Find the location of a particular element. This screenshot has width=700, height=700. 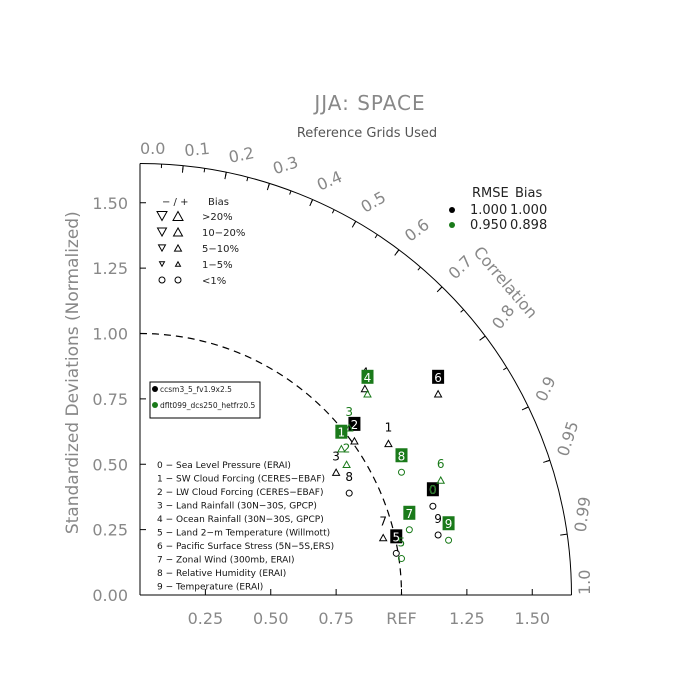

variable-list-item: 5 − Land 2−m Temperature (Willmott) is located at coordinates (243, 534).